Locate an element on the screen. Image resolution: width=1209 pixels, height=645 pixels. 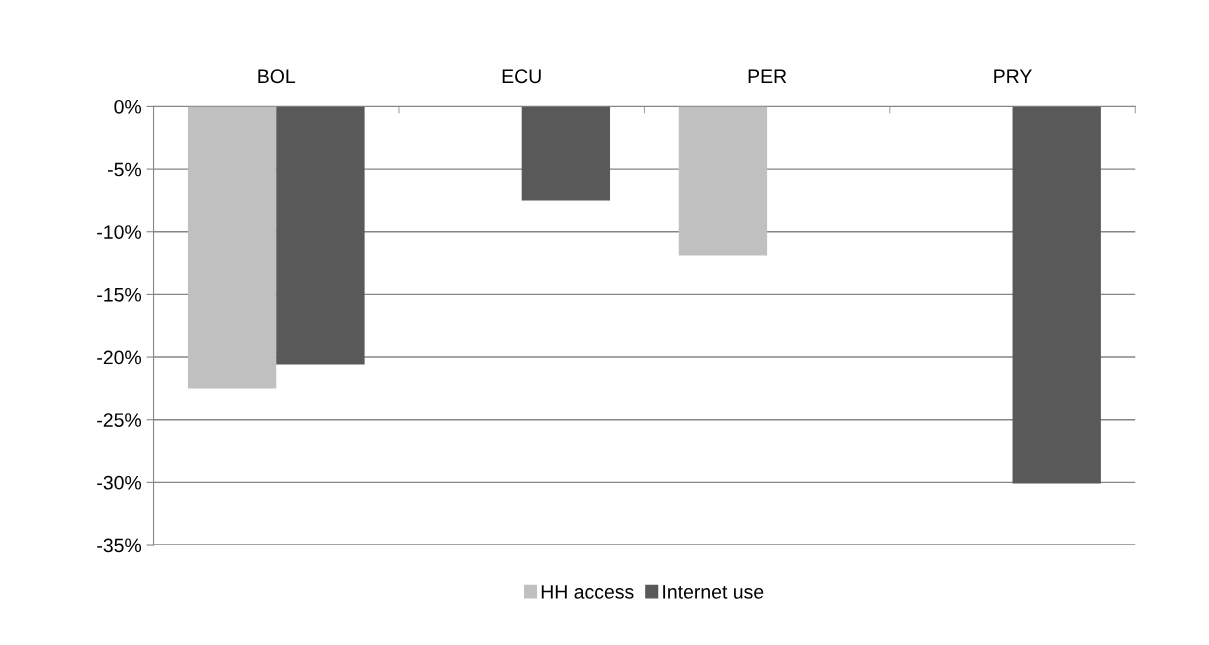
y-tick-label: -10% is located at coordinates (119, 232).